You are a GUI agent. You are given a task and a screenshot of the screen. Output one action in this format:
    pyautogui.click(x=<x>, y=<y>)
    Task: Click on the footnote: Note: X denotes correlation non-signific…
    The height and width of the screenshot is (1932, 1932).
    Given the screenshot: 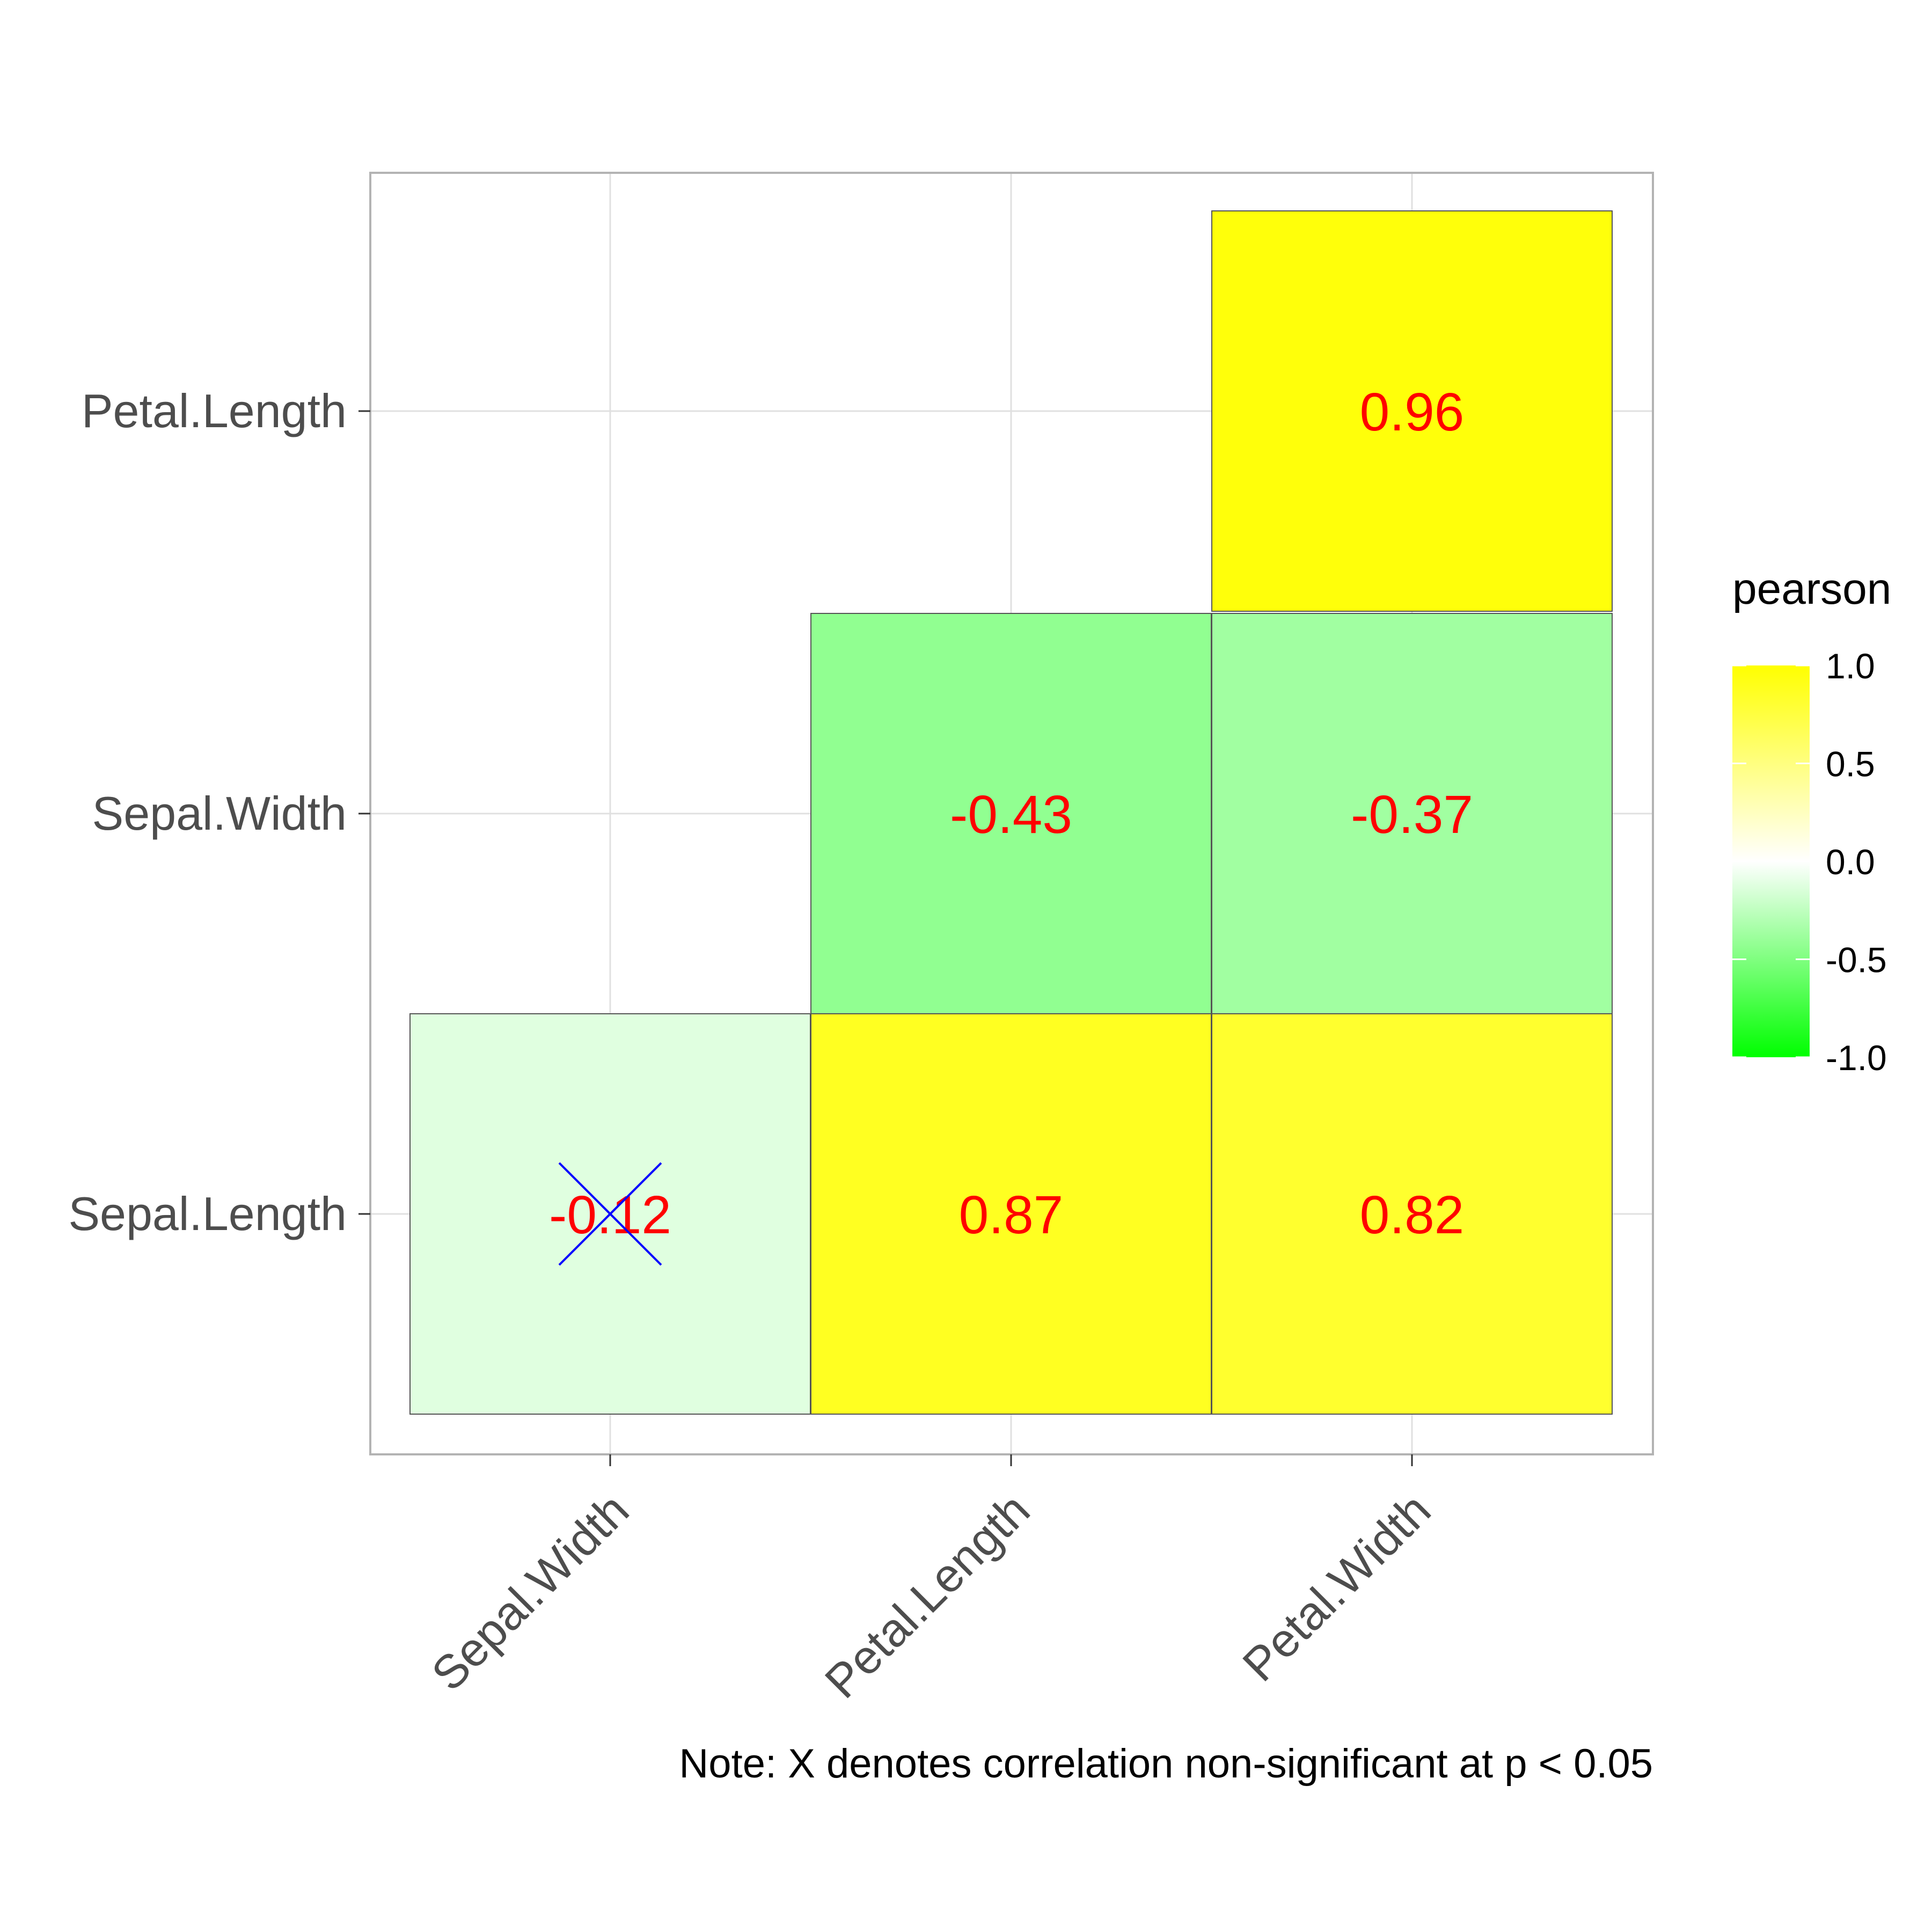 What is the action you would take?
    pyautogui.click(x=1166, y=1764)
    